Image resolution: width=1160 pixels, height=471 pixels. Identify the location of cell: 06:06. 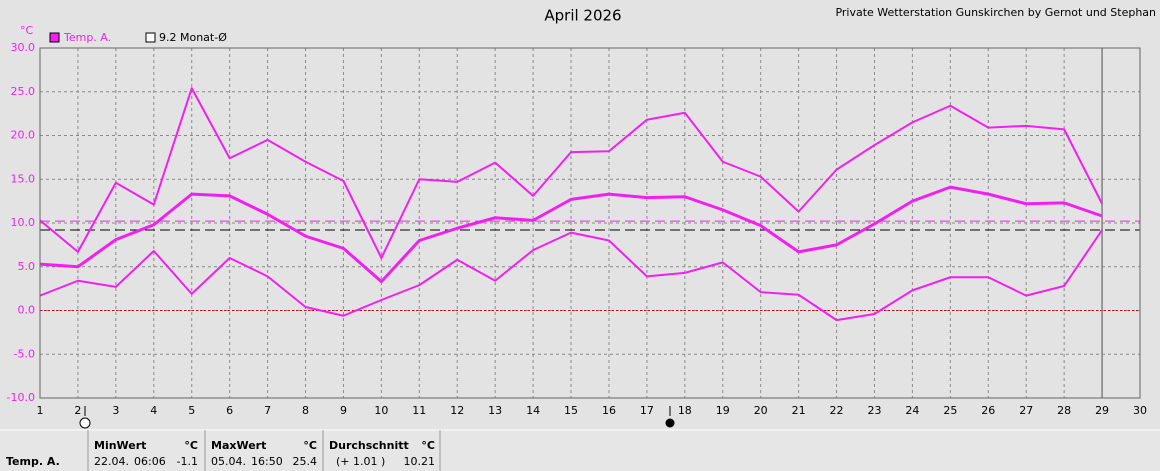
(150, 461).